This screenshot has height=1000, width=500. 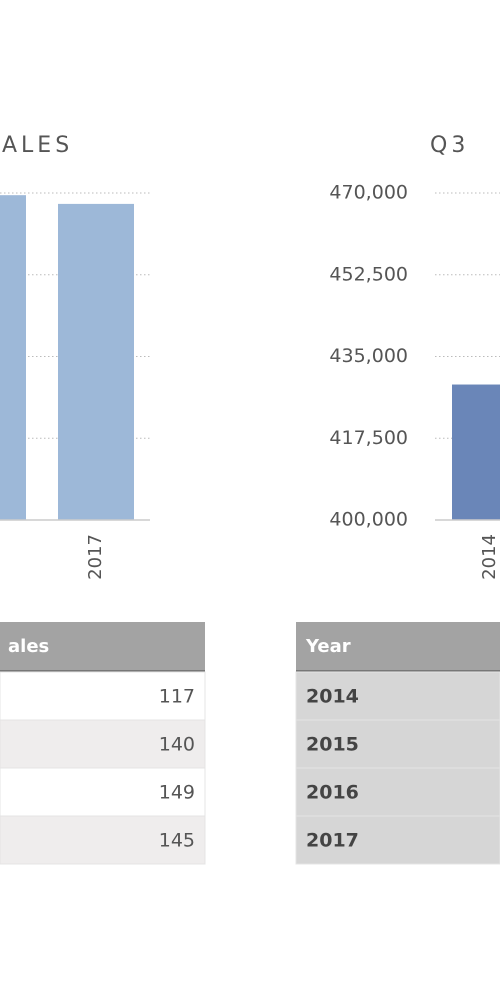 I want to click on header-cell: Year, so click(x=328, y=646).